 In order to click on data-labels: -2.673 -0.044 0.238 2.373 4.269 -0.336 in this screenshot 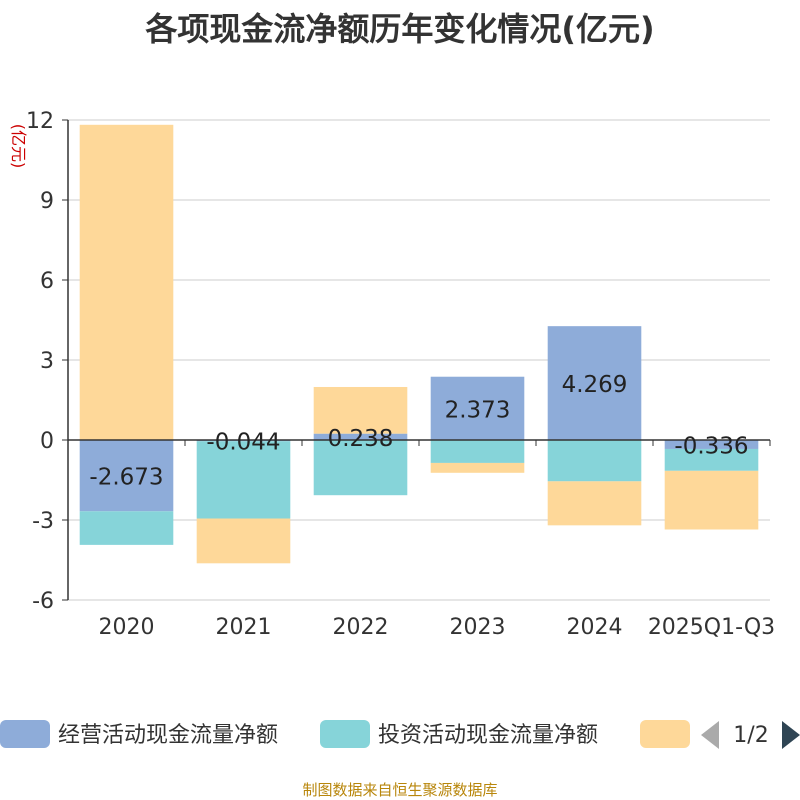, I will do `click(418, 431)`.